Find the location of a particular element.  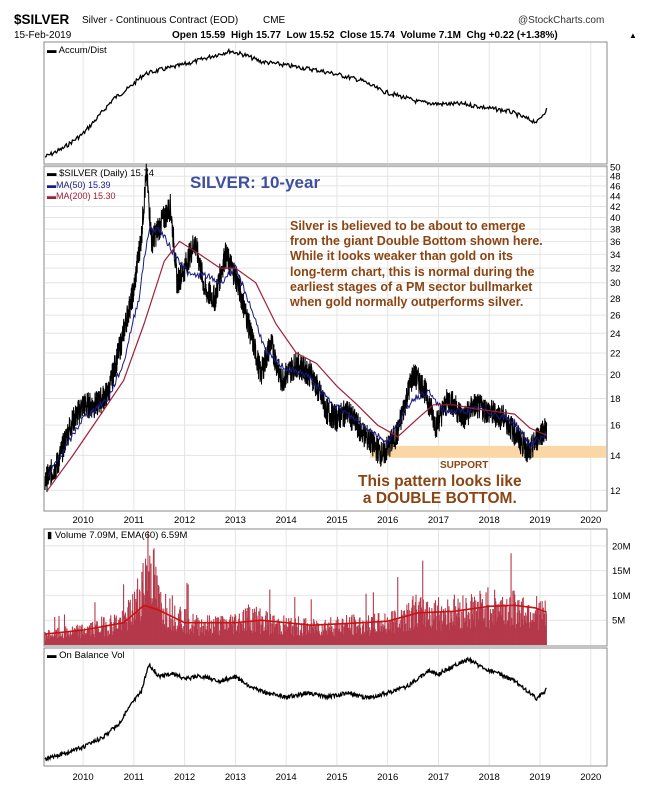

price-x-tick-label: 2014 is located at coordinates (286, 520).